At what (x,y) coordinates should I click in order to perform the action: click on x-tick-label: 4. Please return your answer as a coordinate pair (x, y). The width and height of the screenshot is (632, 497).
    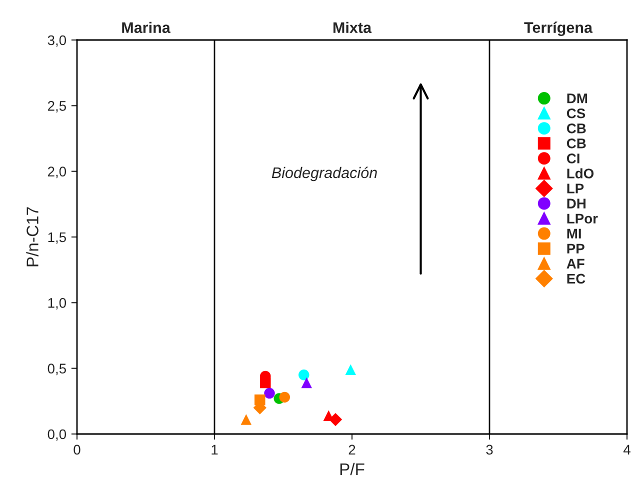
    Looking at the image, I should click on (626, 449).